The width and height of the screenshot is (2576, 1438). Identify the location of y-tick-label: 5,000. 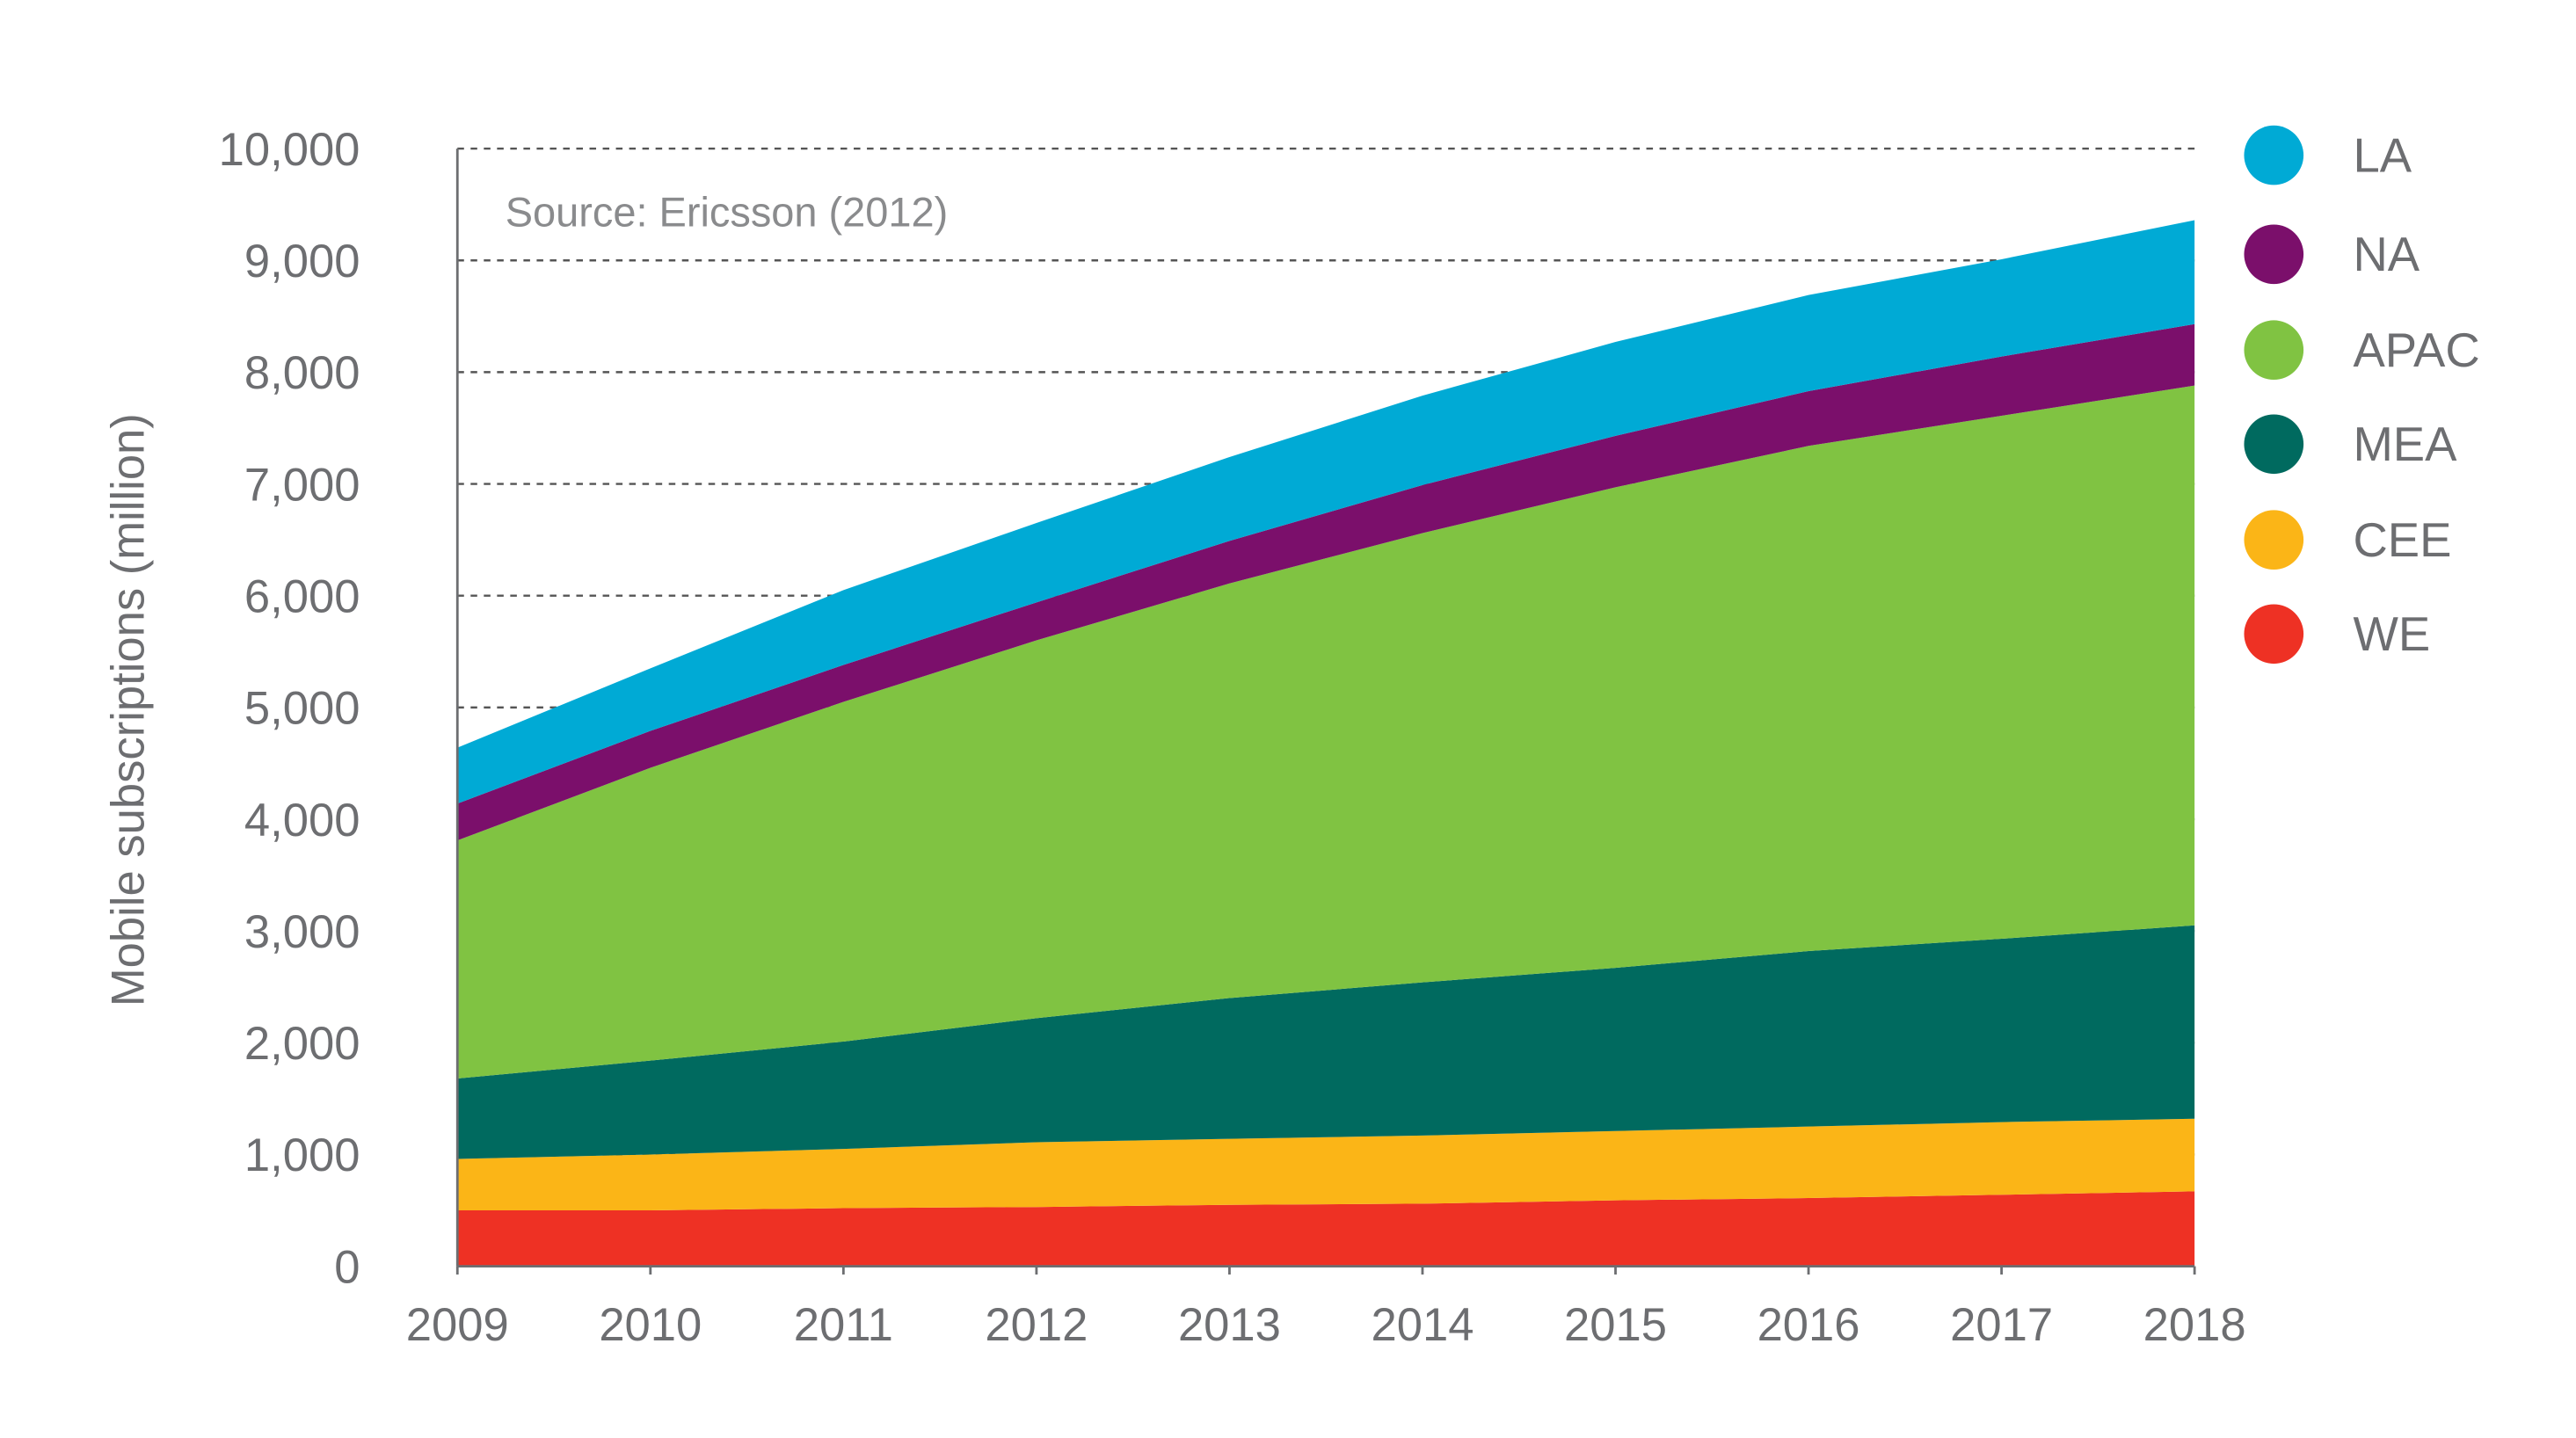
(302, 709).